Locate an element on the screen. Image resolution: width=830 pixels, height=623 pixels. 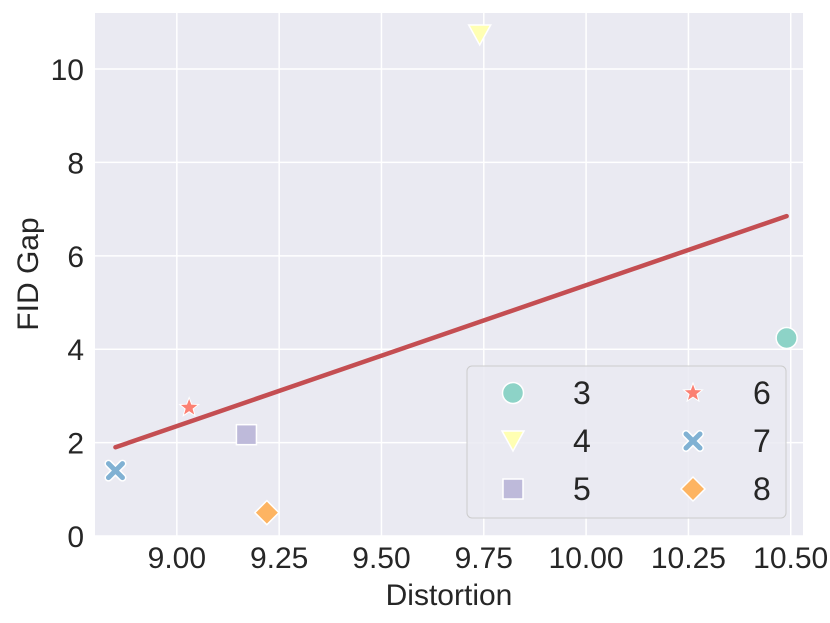
x-tick-labels: 9.00 9.25 9.50 9.75 10.00 10.25 10.50 is located at coordinates (488, 558).